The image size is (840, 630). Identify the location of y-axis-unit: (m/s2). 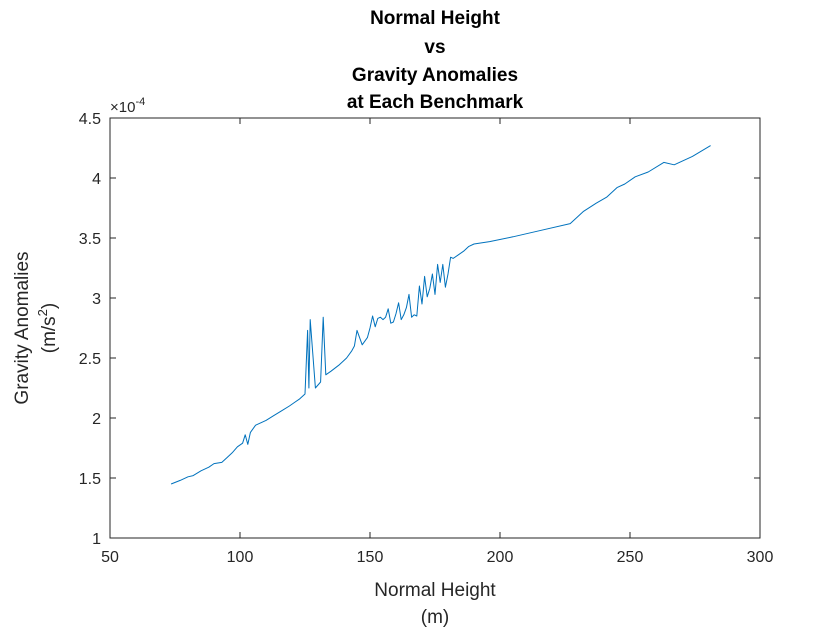
(47, 328).